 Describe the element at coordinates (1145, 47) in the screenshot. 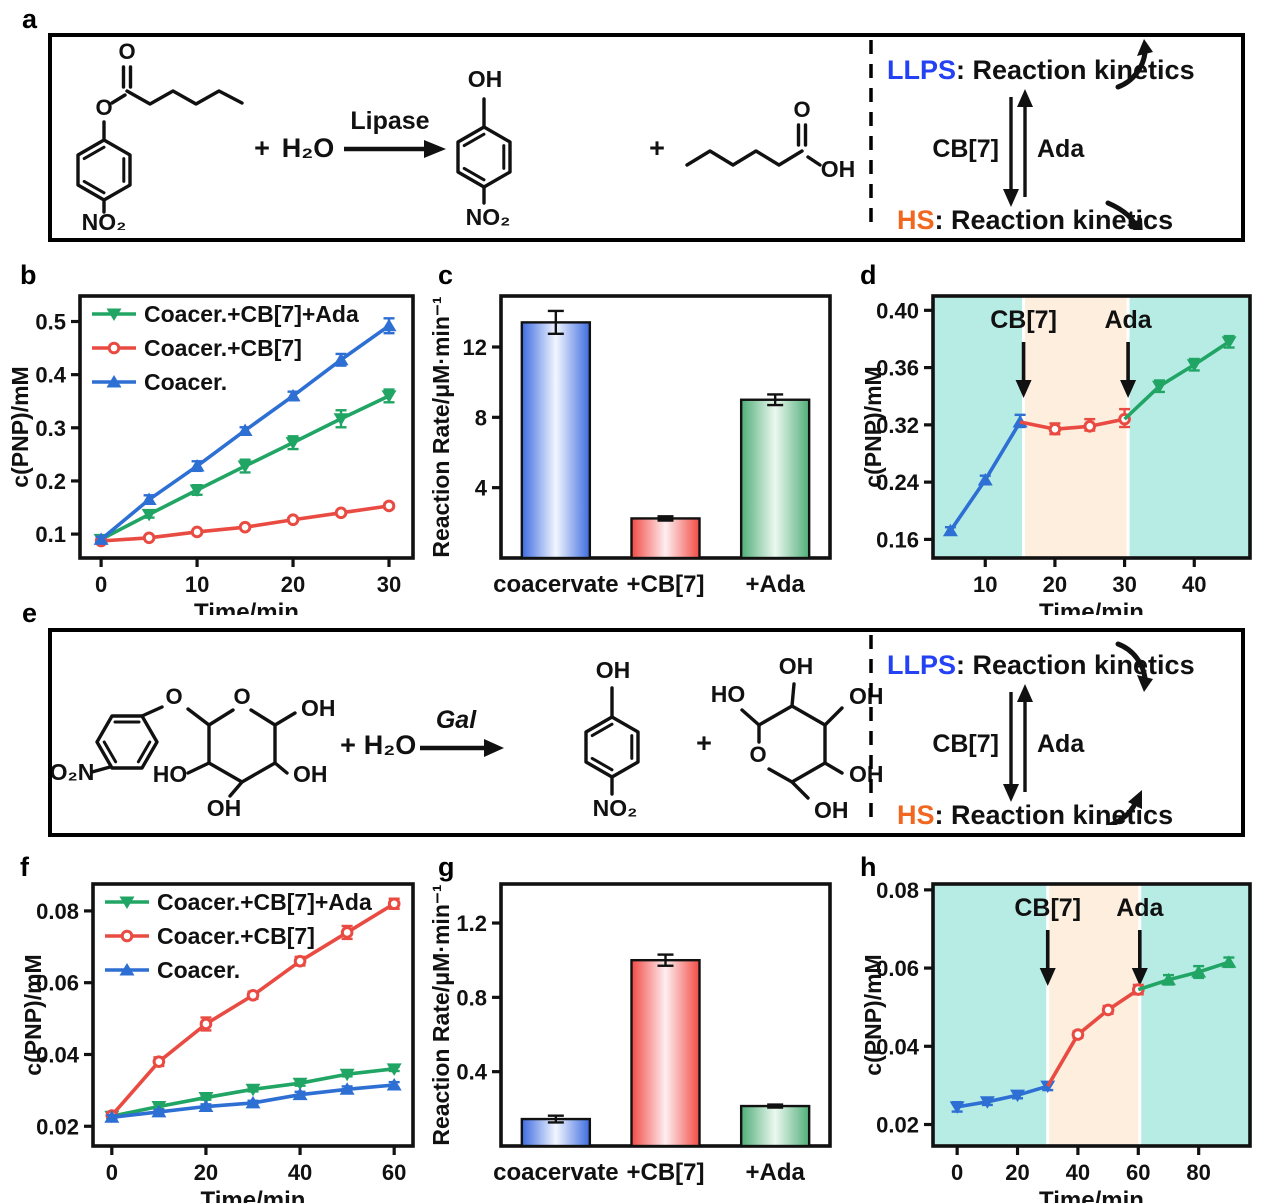

I see `kinetics-up-arrowhead` at that location.